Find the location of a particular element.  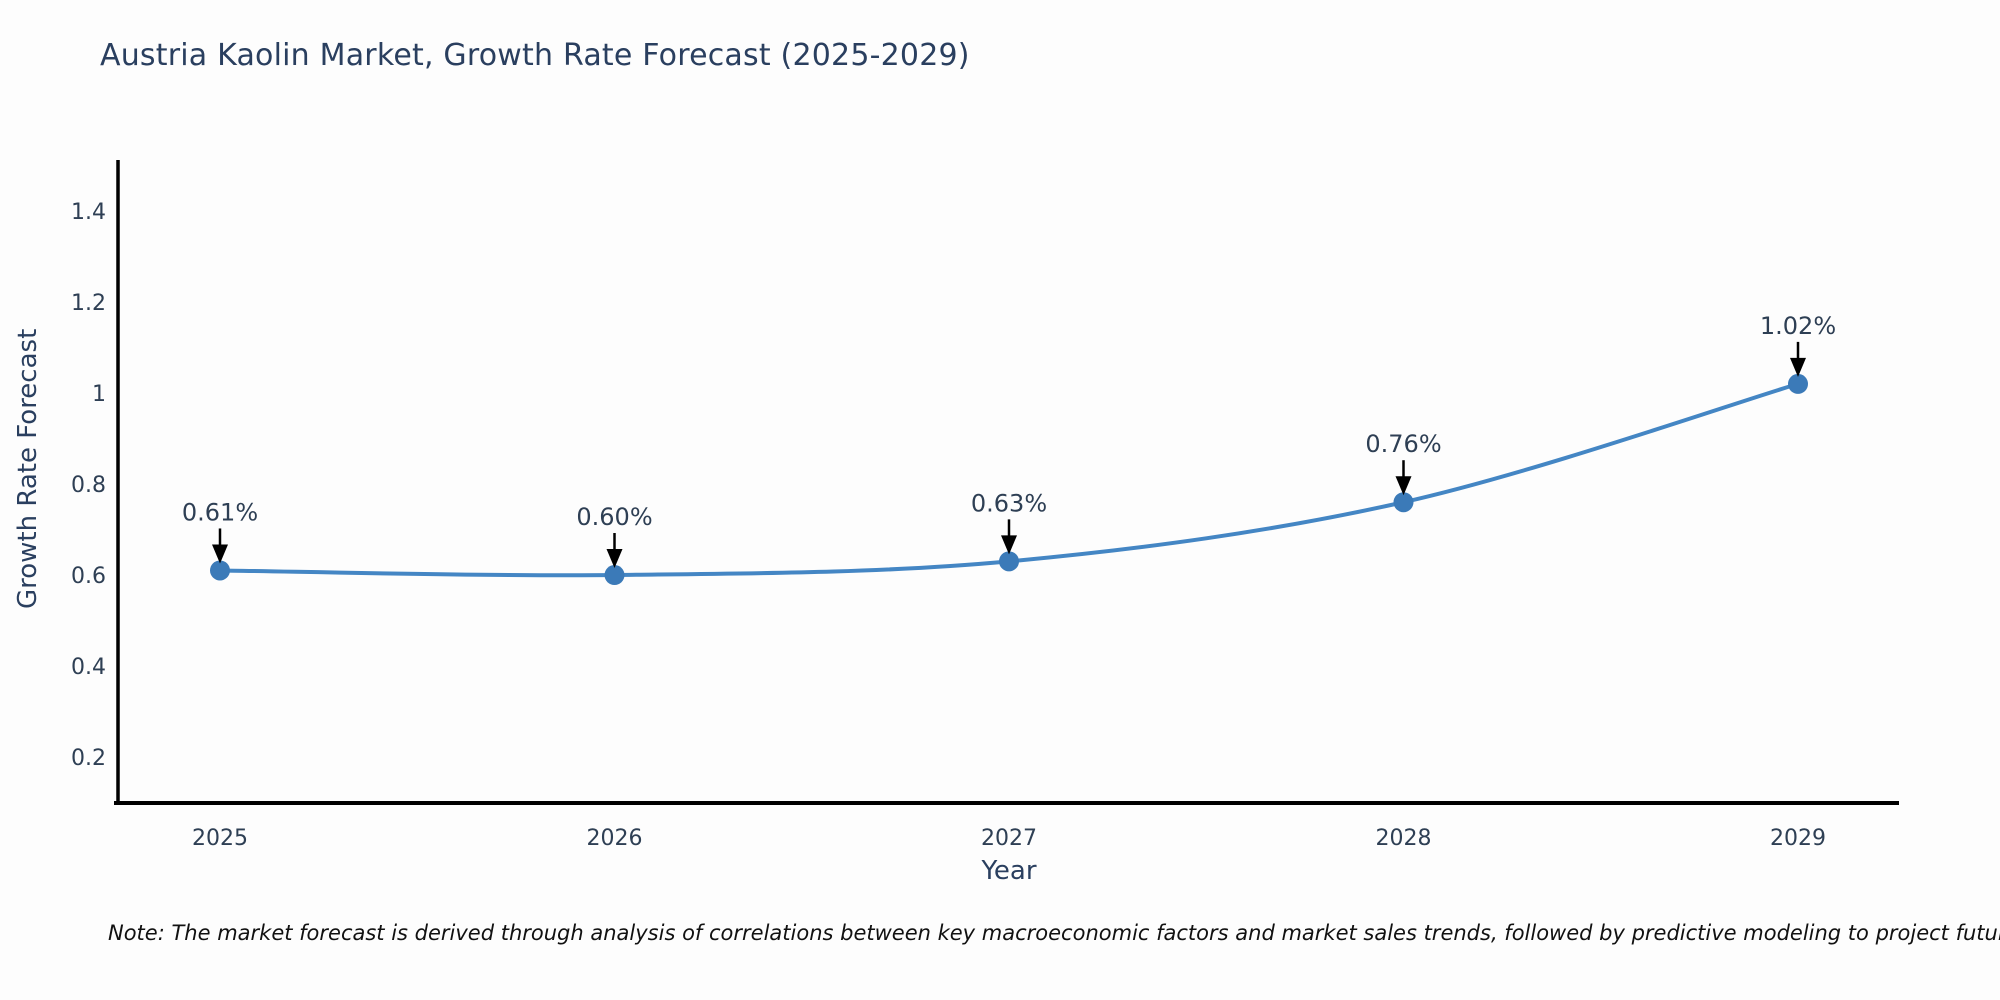

y-tick-label: 1 is located at coordinates (99, 394).